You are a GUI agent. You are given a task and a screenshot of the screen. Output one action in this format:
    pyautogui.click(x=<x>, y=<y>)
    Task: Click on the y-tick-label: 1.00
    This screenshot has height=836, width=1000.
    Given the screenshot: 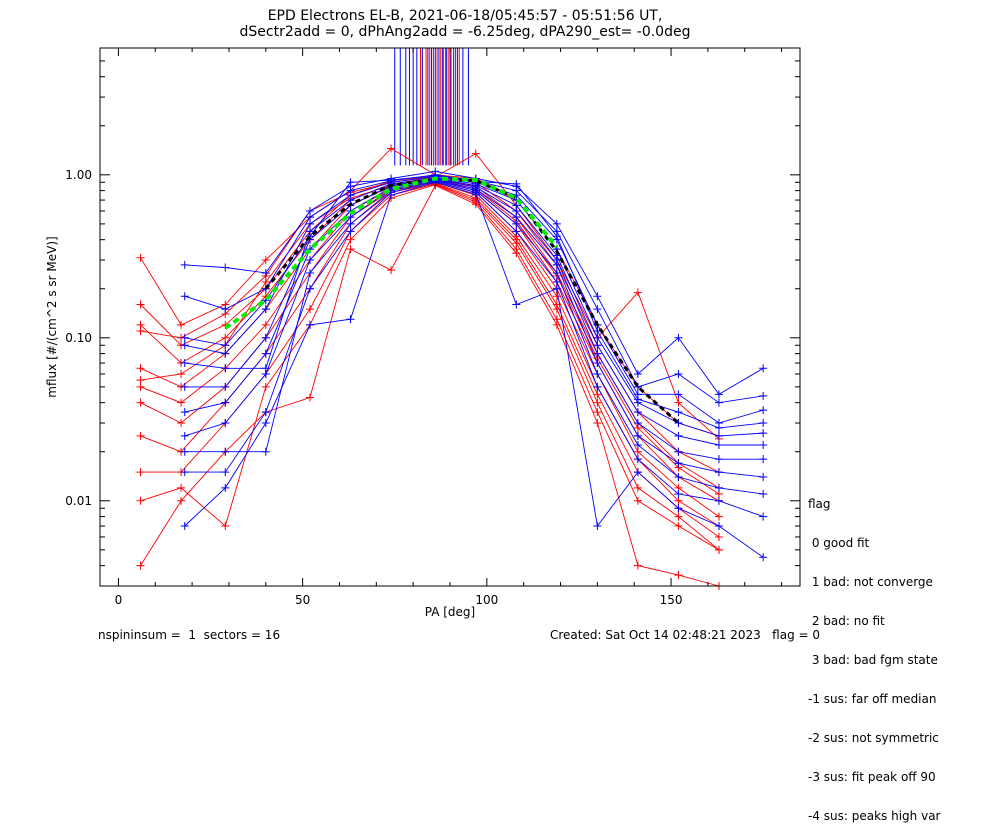 What is the action you would take?
    pyautogui.click(x=78, y=175)
    